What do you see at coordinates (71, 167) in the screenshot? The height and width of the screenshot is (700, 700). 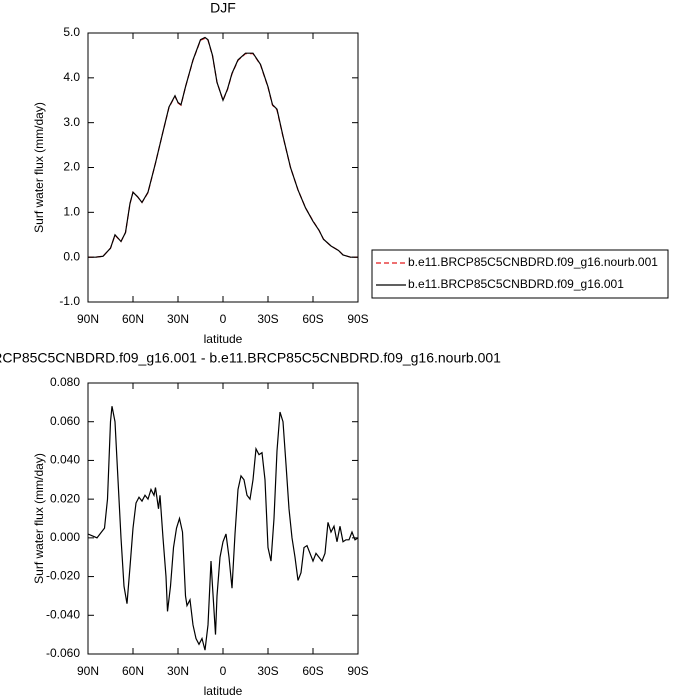 I see `y-tick-label: 2.0` at bounding box center [71, 167].